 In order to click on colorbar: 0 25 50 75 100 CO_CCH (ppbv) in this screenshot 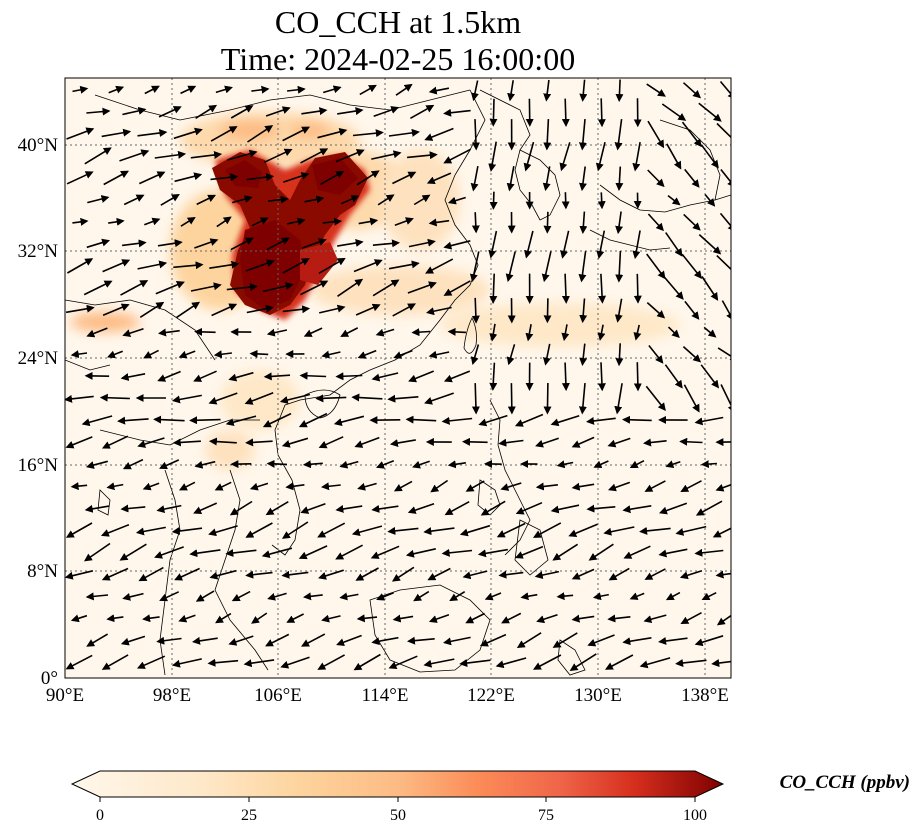, I will do `click(490, 797)`.